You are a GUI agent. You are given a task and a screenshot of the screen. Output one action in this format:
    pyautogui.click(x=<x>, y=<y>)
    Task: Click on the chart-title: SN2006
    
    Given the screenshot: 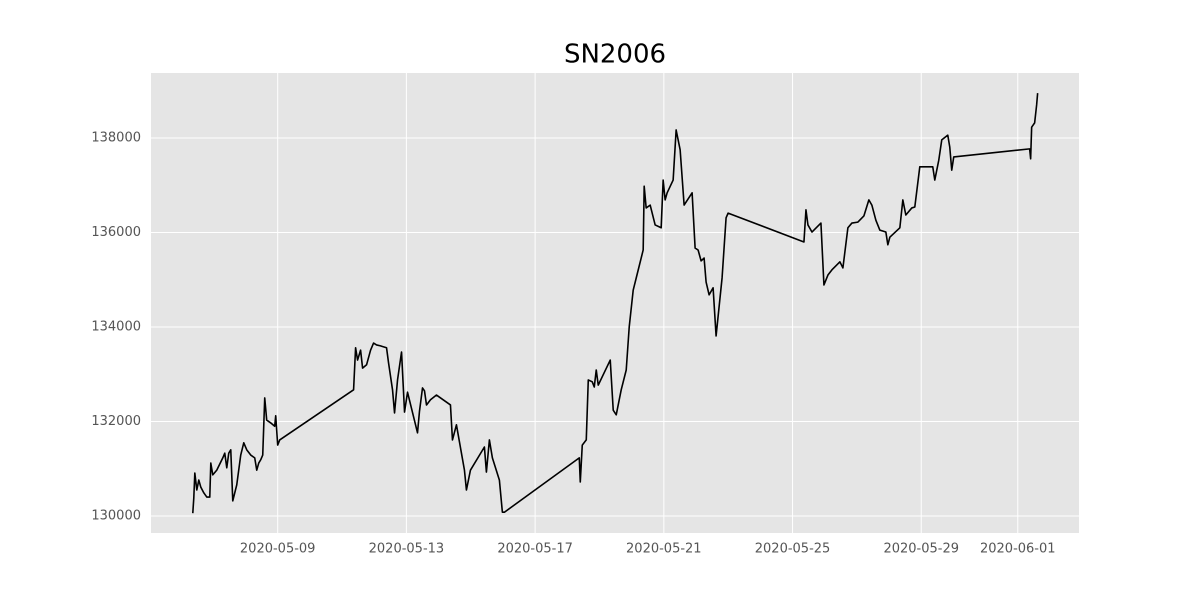 What is the action you would take?
    pyautogui.click(x=615, y=55)
    